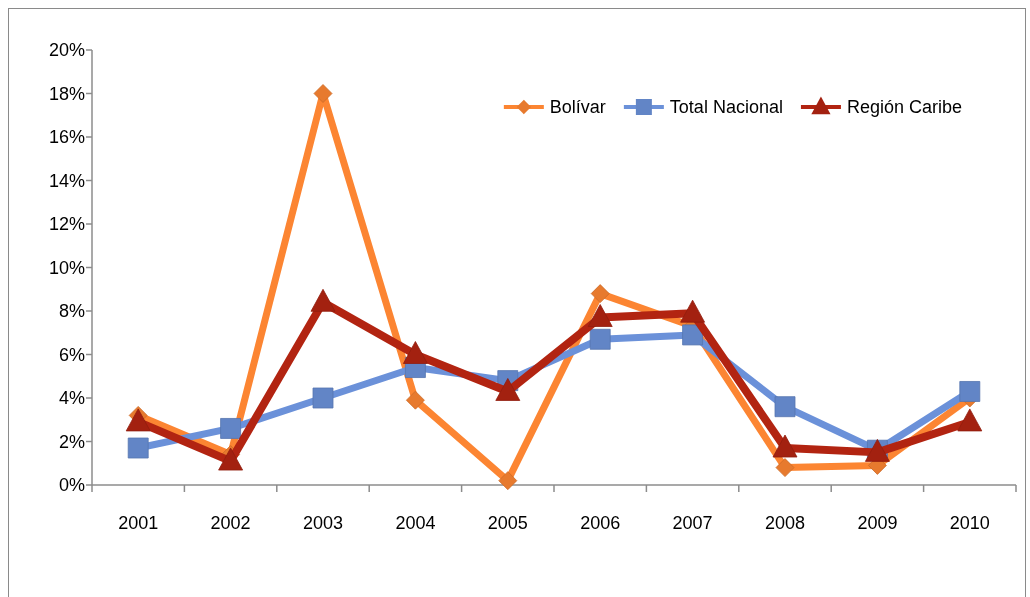 Image resolution: width=1030 pixels, height=597 pixels. What do you see at coordinates (66, 93) in the screenshot?
I see `y-tick-label: 18%` at bounding box center [66, 93].